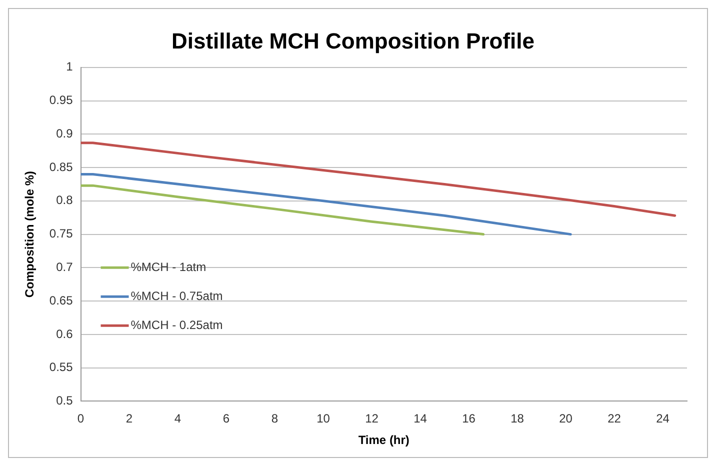 The image size is (719, 467). What do you see at coordinates (178, 419) in the screenshot?
I see `x-tick-label: 4` at bounding box center [178, 419].